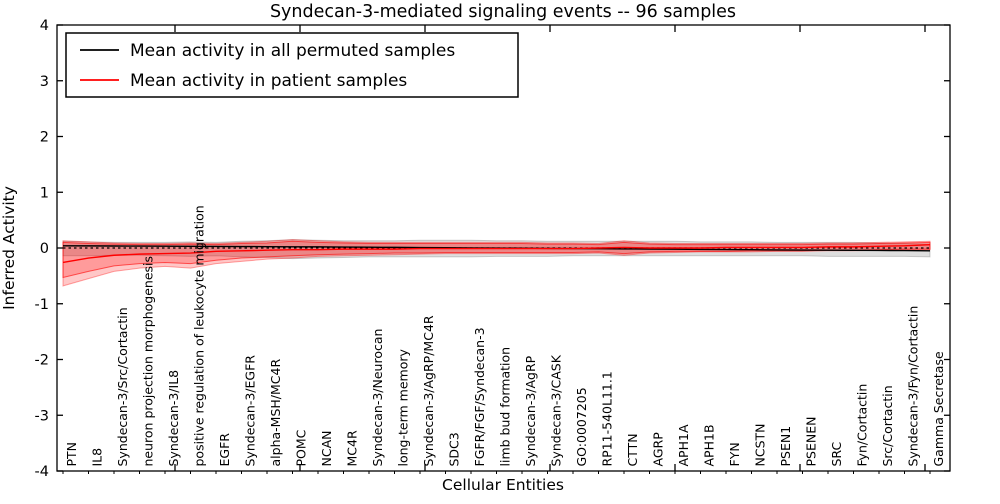 This screenshot has height=504, width=1000. Describe the element at coordinates (709, 445) in the screenshot. I see `x-category-label: APH1B` at that location.